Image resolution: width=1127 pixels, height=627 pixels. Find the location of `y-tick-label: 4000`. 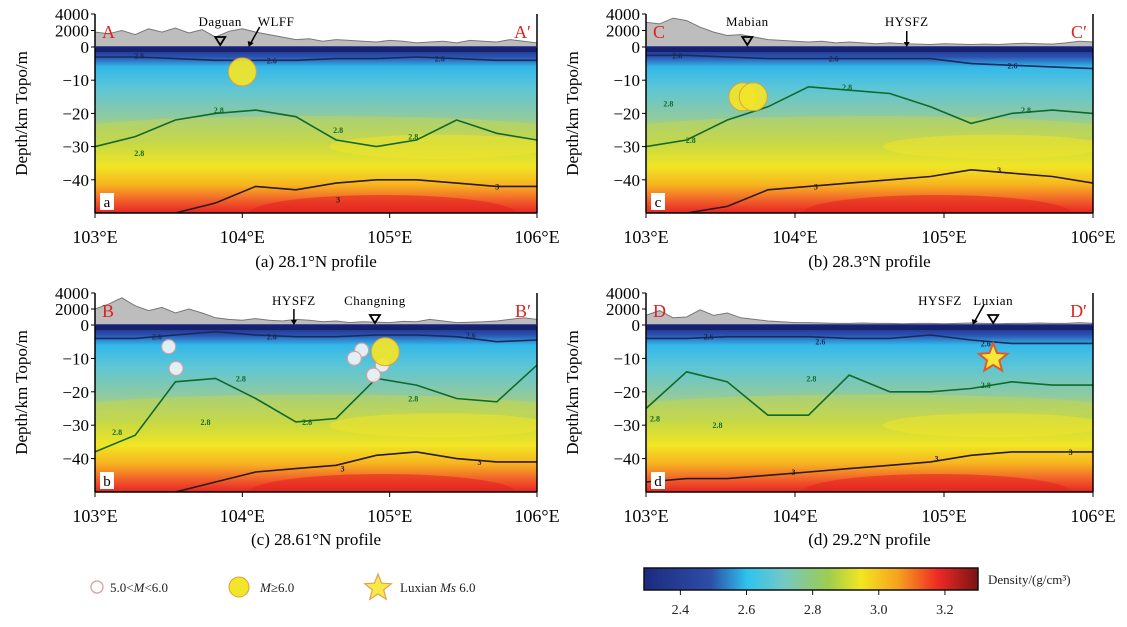

y-tick-label: 4000 is located at coordinates (72, 14).